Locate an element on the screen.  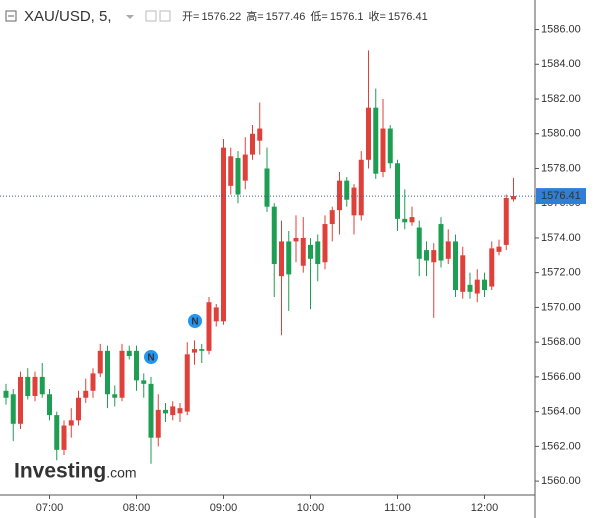
y-tick-label: 1560.00 is located at coordinates (561, 481).